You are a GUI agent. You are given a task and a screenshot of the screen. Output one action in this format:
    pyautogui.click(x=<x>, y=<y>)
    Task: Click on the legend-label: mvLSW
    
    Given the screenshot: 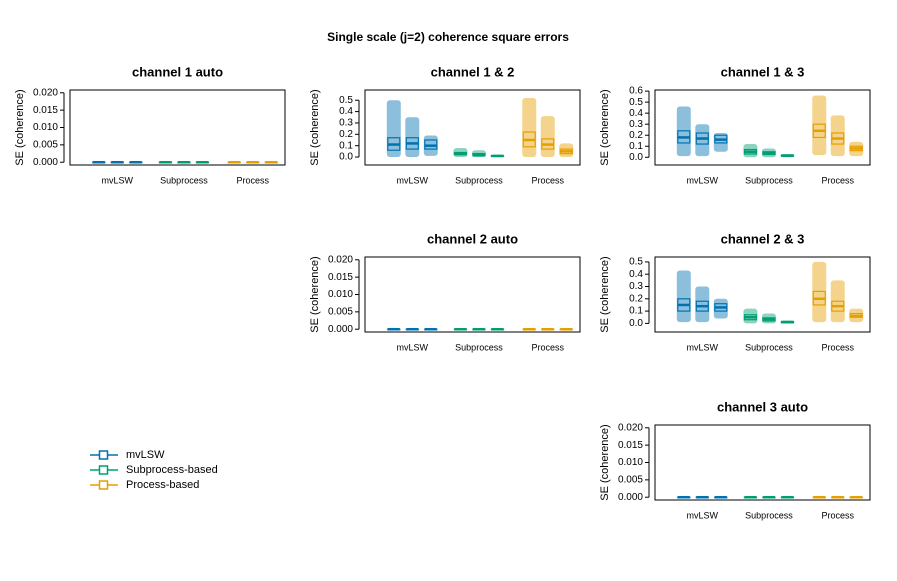 What is the action you would take?
    pyautogui.click(x=145, y=455)
    